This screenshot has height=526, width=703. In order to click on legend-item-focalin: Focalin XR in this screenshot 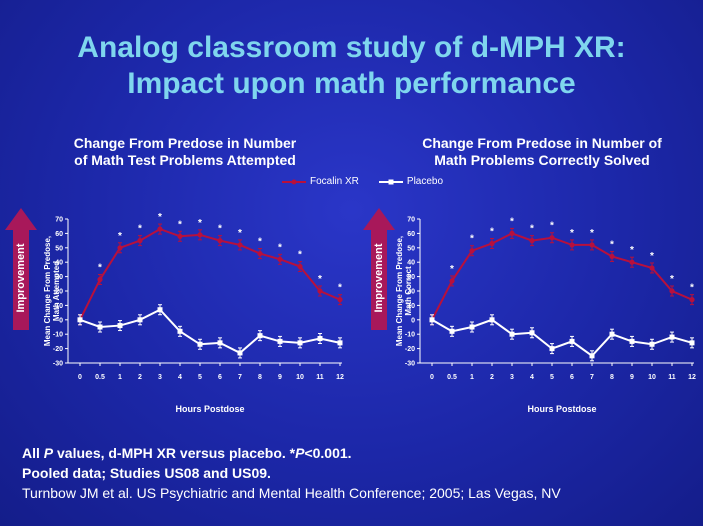, I will do `click(320, 181)`.